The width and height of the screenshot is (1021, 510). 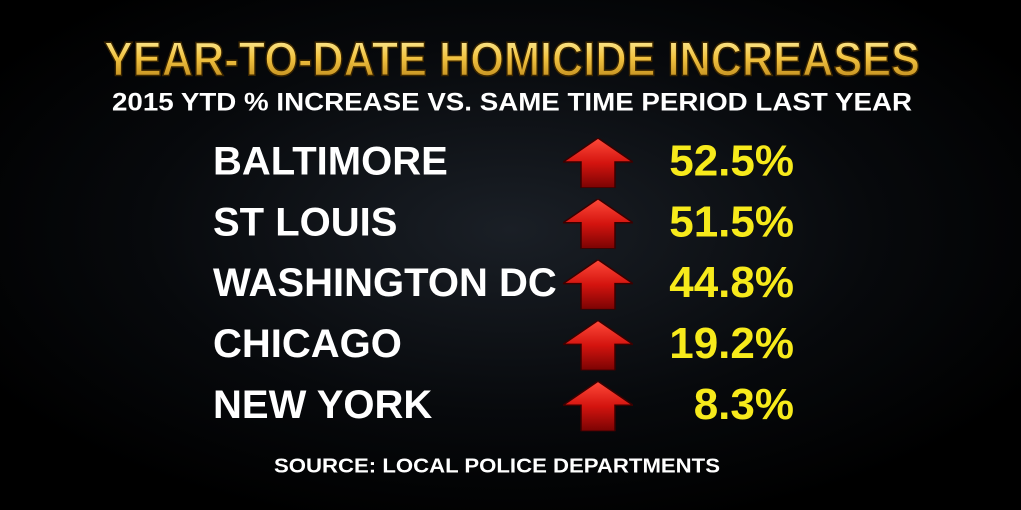 I want to click on city-name: CHICAGO, so click(x=307, y=344).